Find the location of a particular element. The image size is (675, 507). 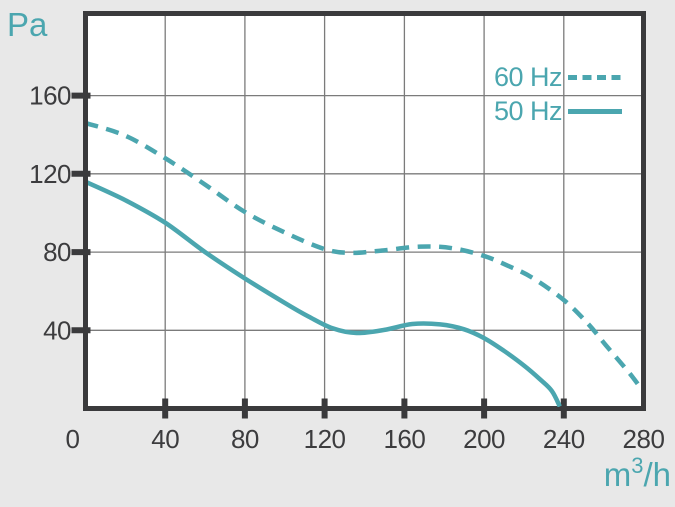

y-tick-label: 80 is located at coordinates (57, 252).